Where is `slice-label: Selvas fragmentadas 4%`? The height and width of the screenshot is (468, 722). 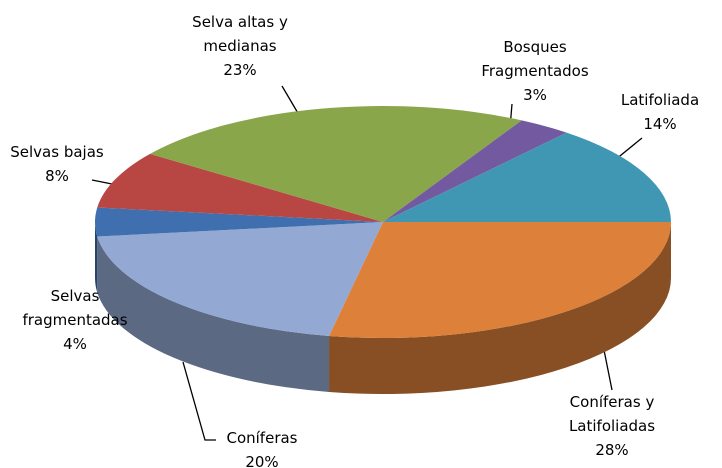 slice-label: Selvas fragmentadas 4% is located at coordinates (75, 320).